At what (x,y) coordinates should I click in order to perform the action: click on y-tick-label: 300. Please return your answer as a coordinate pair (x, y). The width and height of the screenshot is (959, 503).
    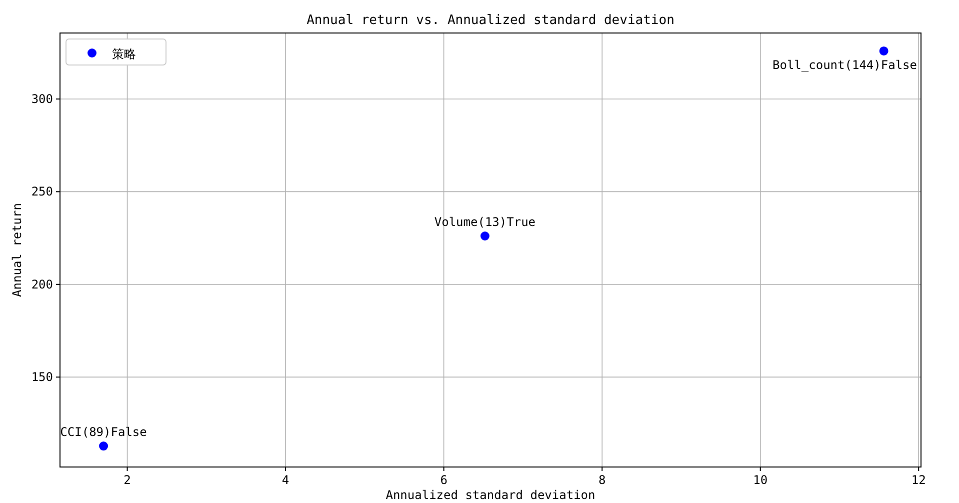
    Looking at the image, I should click on (42, 99).